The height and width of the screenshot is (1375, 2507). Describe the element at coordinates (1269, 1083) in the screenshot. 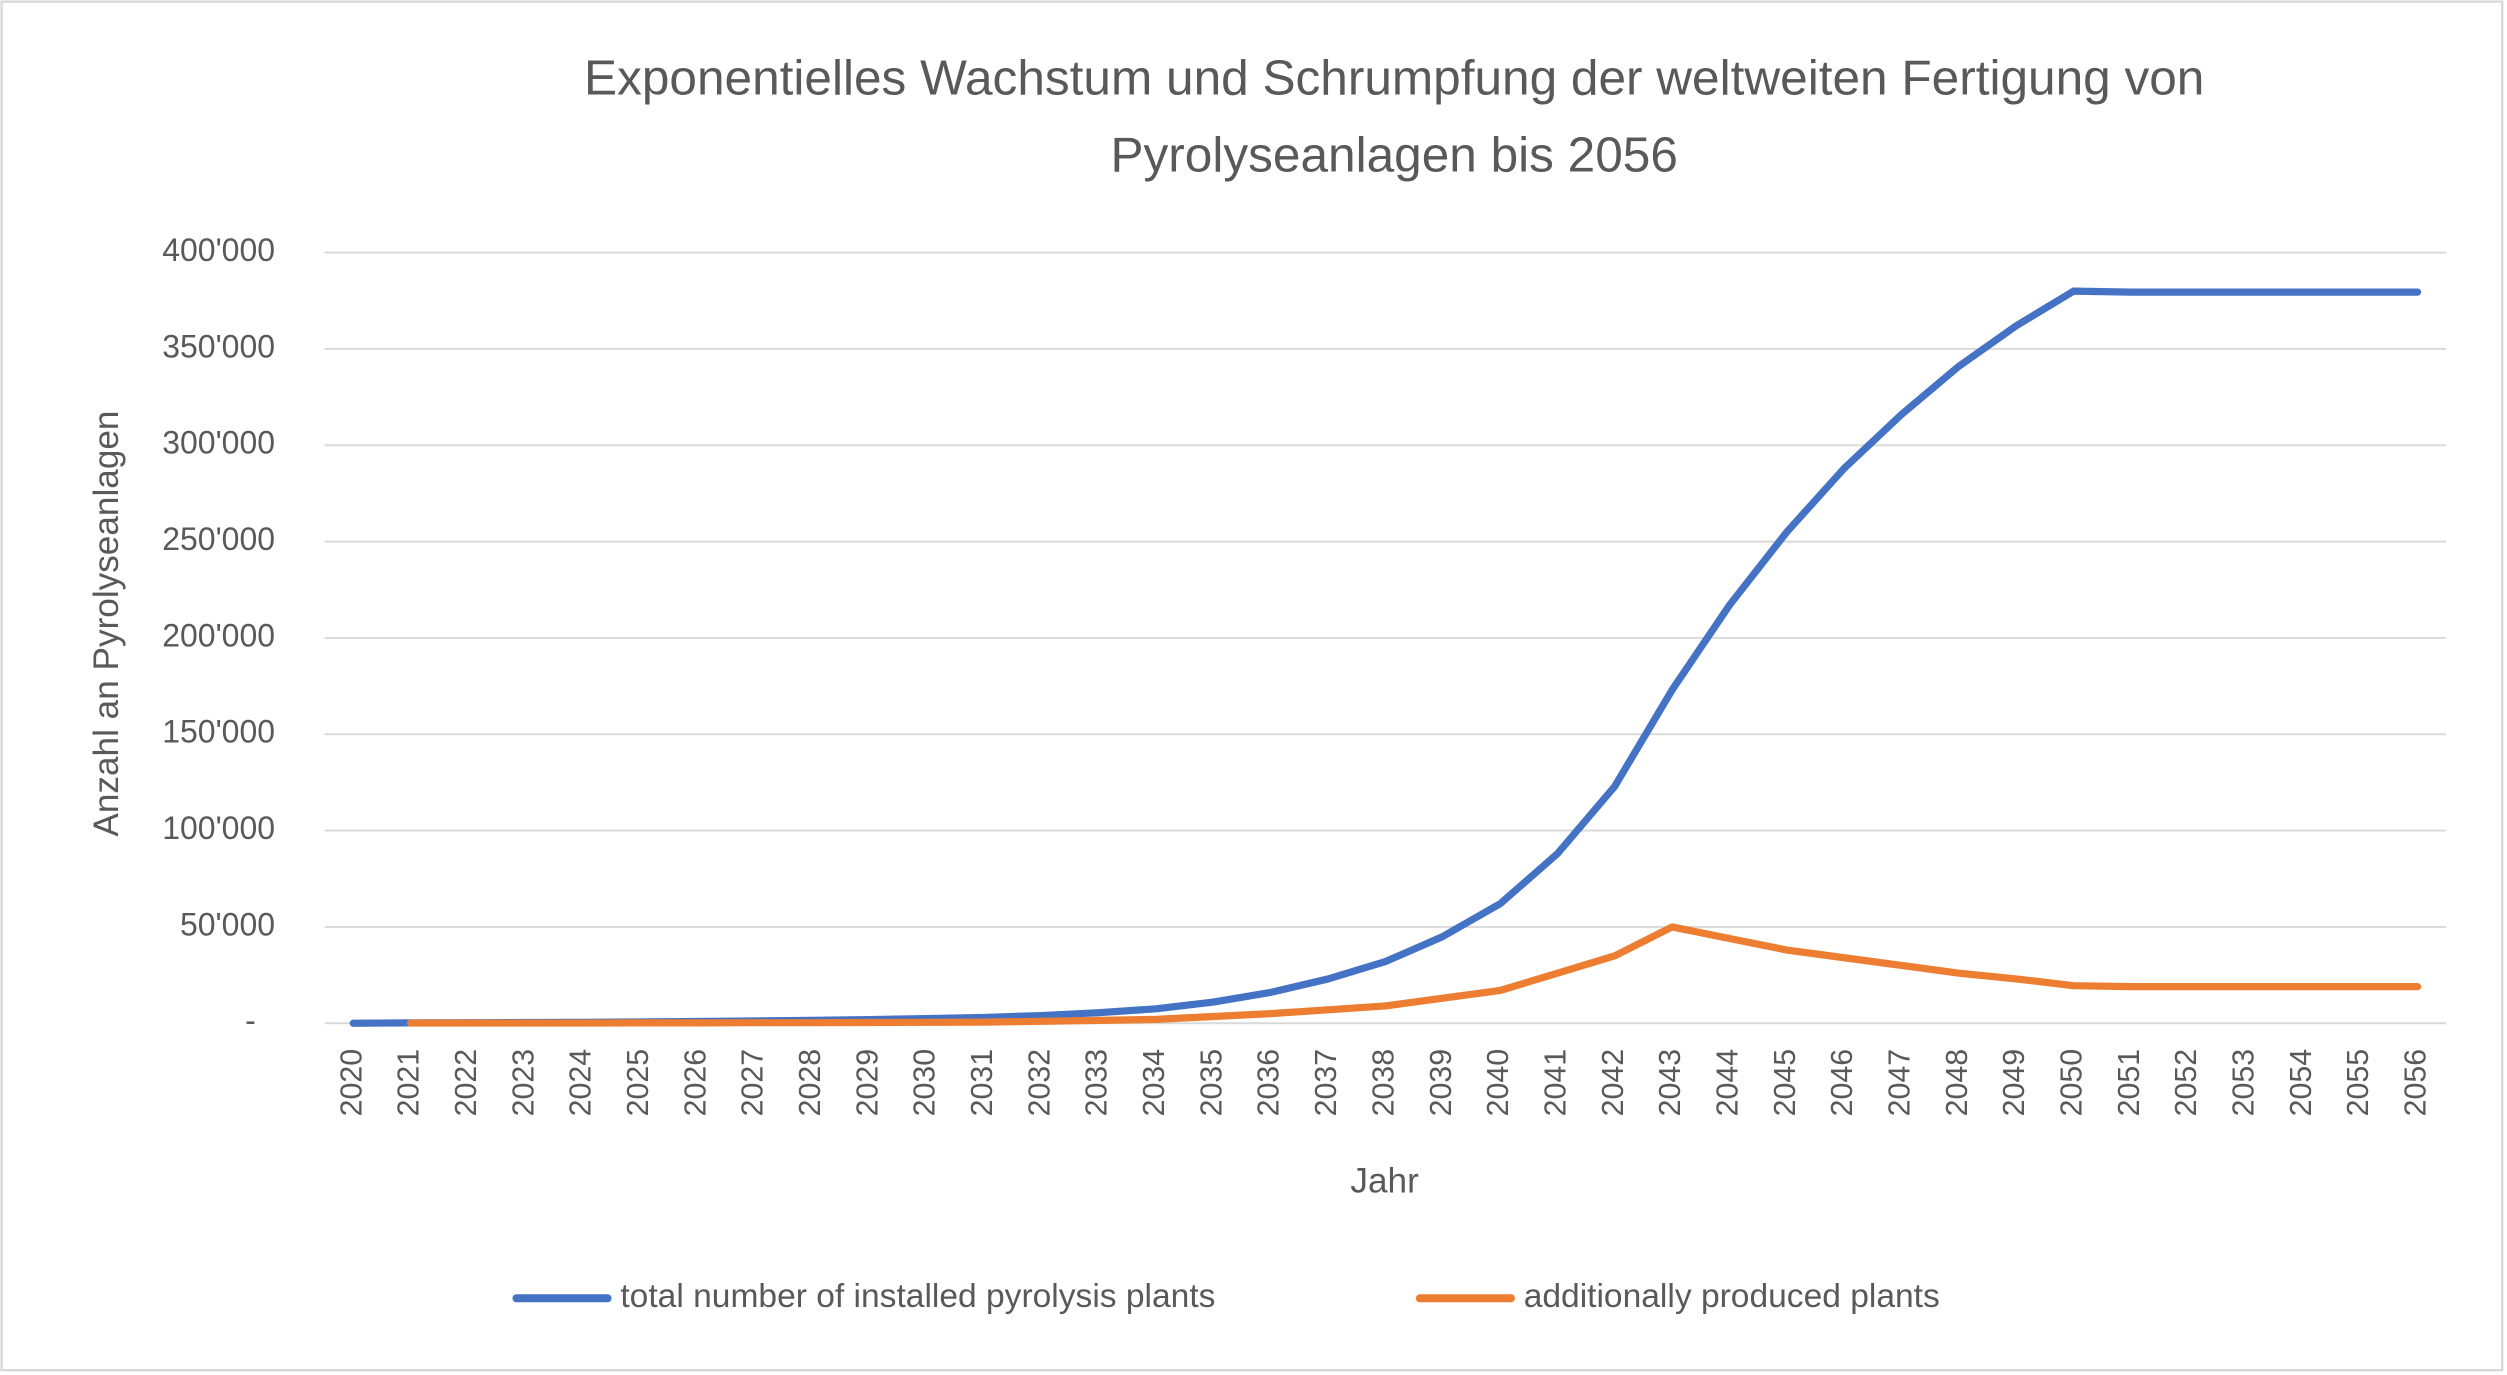

I see `x-tick-label: 2036` at that location.